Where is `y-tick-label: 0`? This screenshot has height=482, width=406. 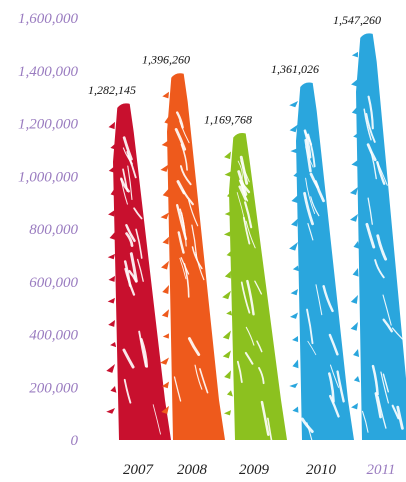 y-tick-label: 0 is located at coordinates (75, 441).